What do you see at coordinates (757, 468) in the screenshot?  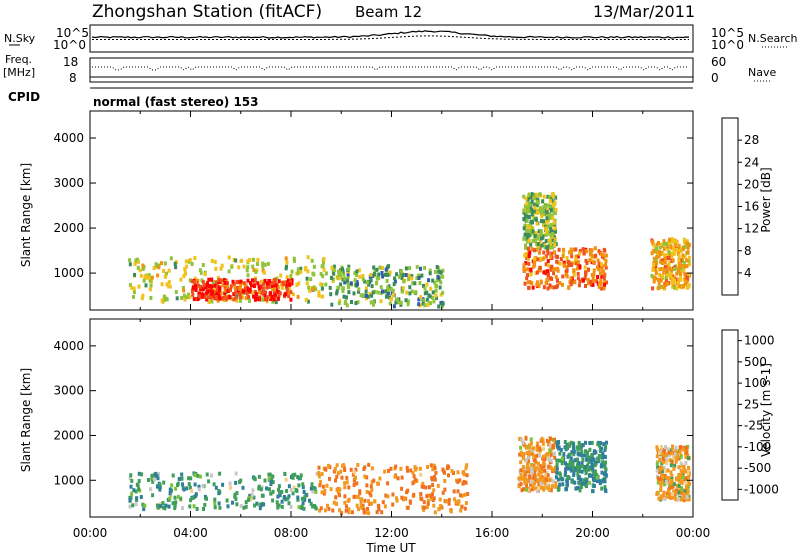 I see `colorbar-tick-label: -500` at bounding box center [757, 468].